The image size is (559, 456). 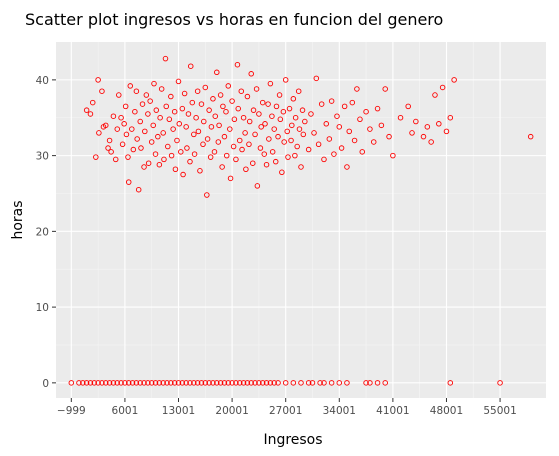 I want to click on x-tick-label: 55001, so click(x=499, y=411).